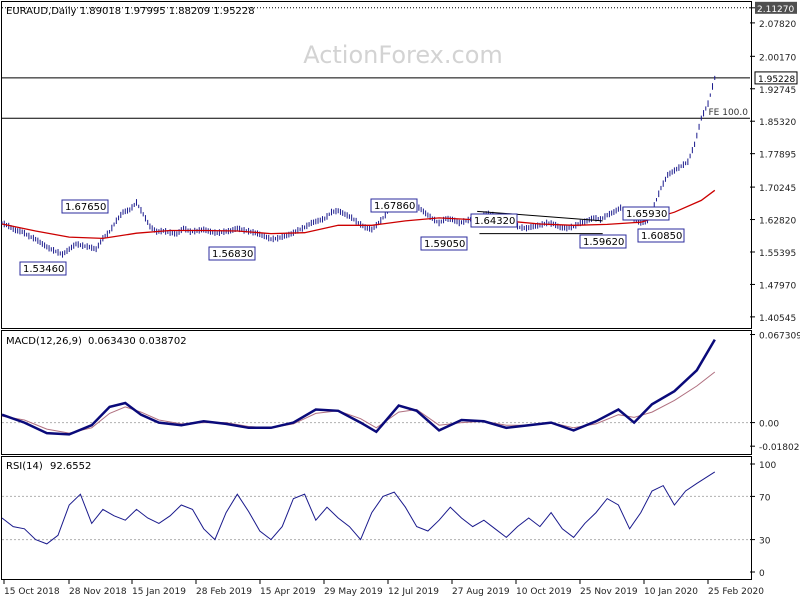  I want to click on rsi-ytick-label: 30, so click(765, 542).